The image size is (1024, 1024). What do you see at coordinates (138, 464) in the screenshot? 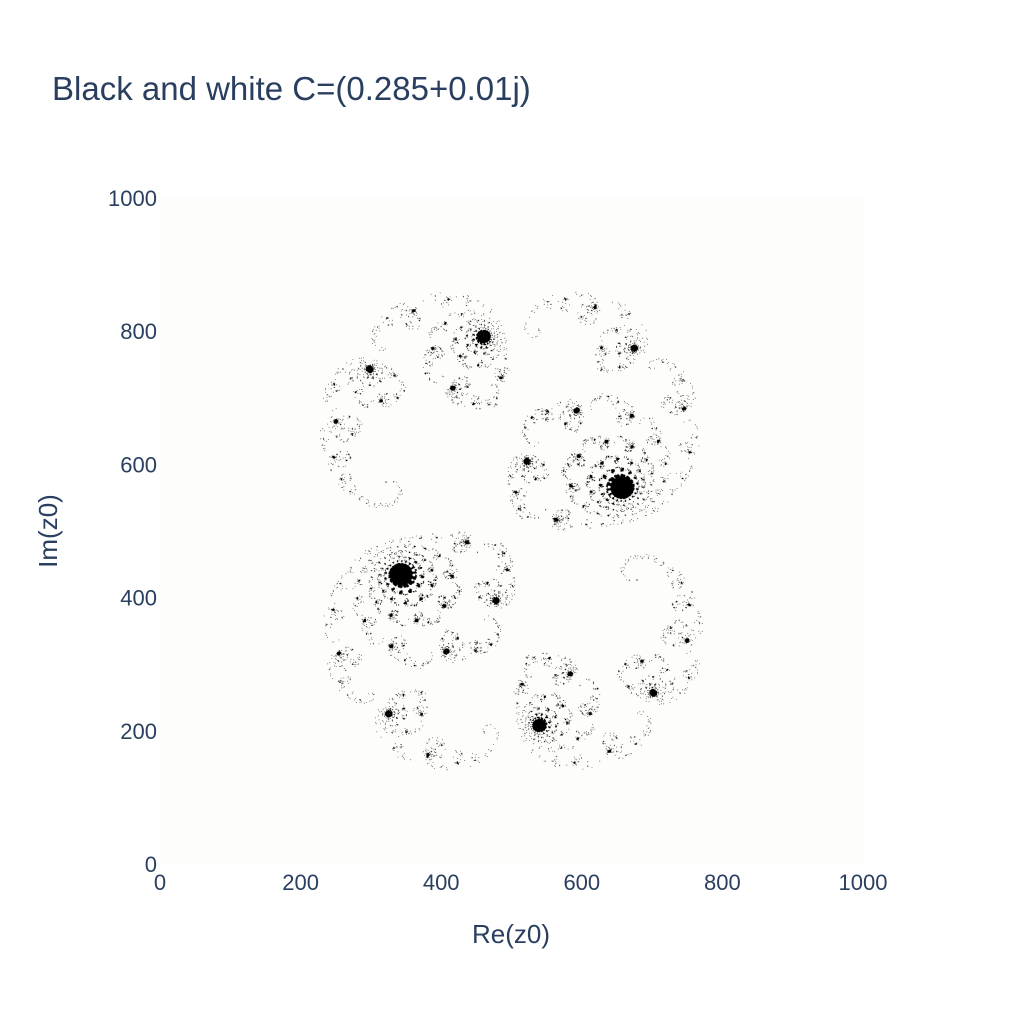
I see `y-tick-label: 600` at bounding box center [138, 464].